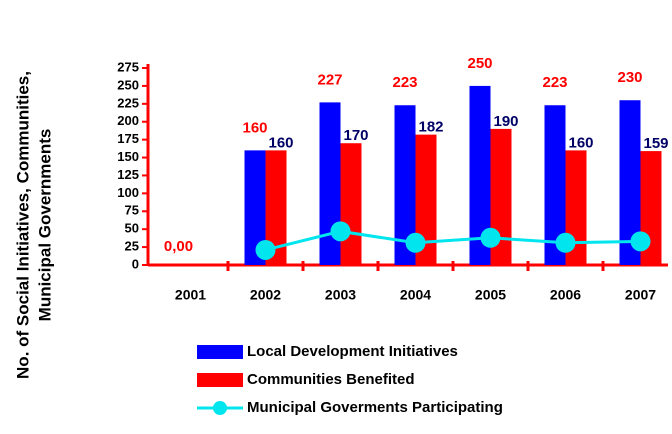  Describe the element at coordinates (565, 295) in the screenshot. I see `x-tick-label: 2006` at that location.